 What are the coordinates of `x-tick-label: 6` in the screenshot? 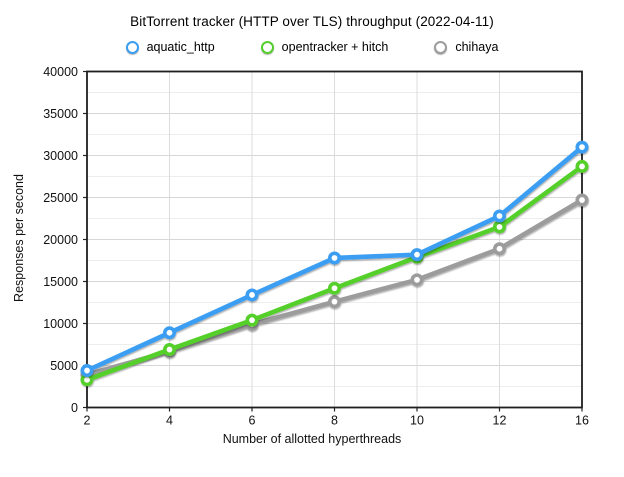 It's located at (252, 421).